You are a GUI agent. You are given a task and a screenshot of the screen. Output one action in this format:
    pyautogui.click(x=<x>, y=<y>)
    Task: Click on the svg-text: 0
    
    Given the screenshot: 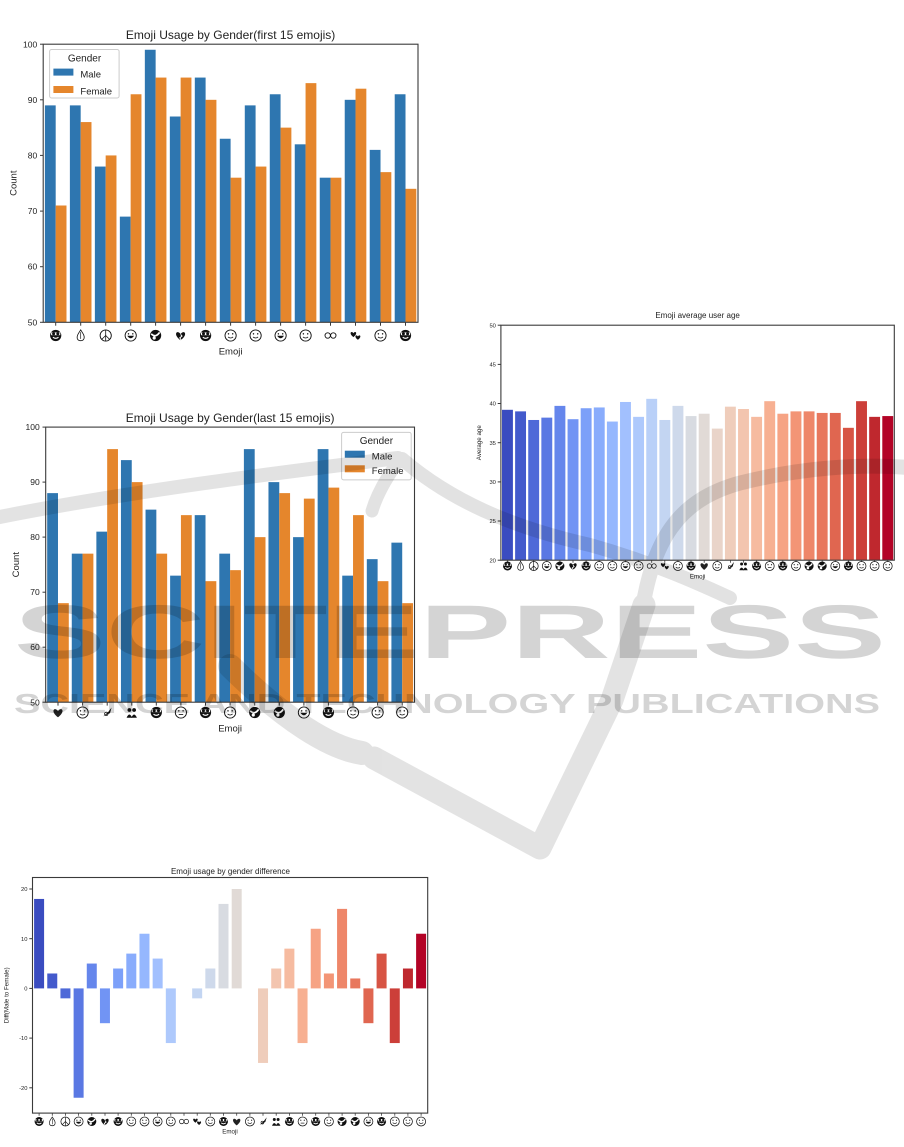 What is the action you would take?
    pyautogui.click(x=25, y=990)
    